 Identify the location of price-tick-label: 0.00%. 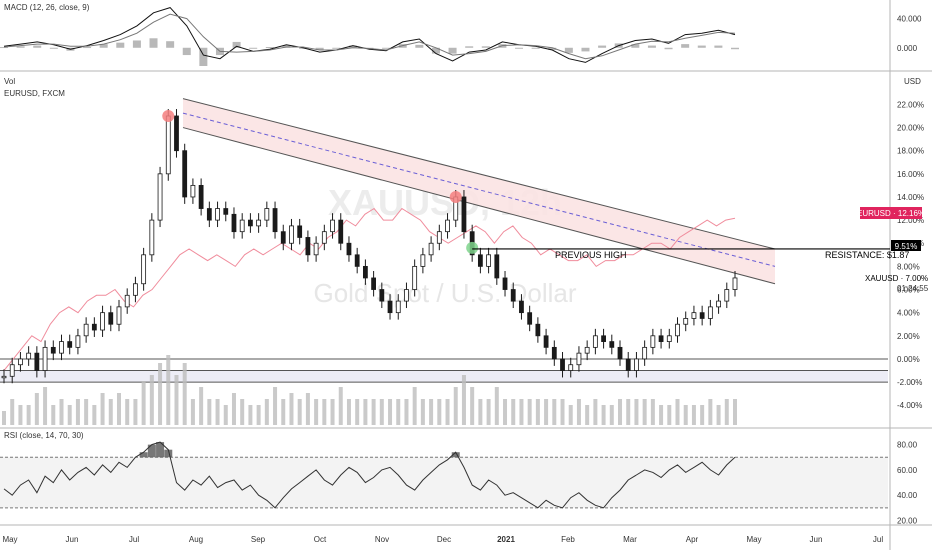
(908, 359).